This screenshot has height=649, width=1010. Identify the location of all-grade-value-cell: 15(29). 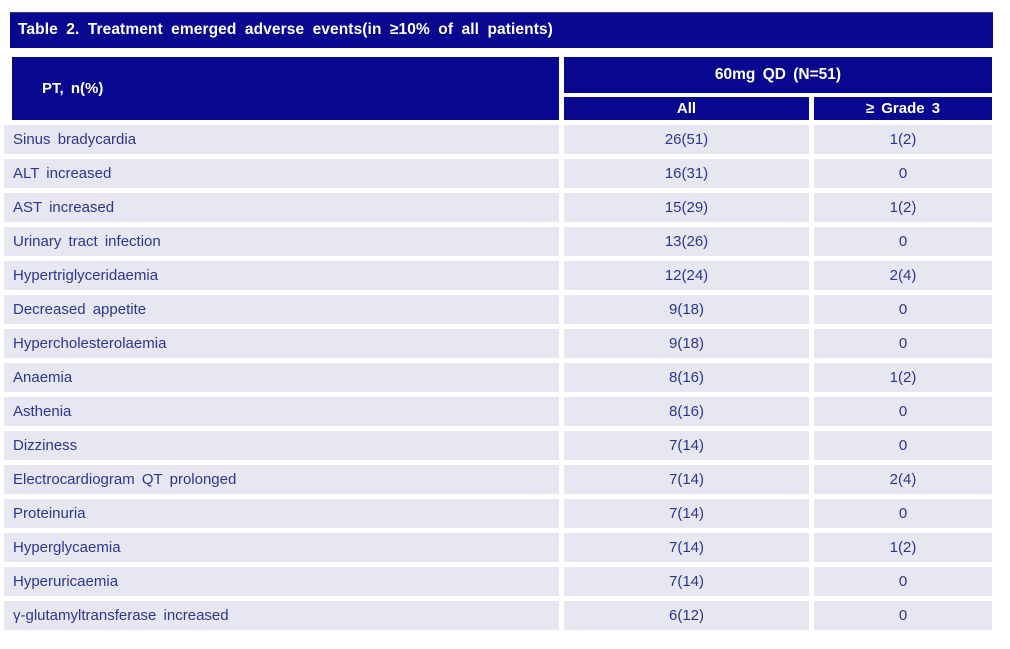
(686, 207).